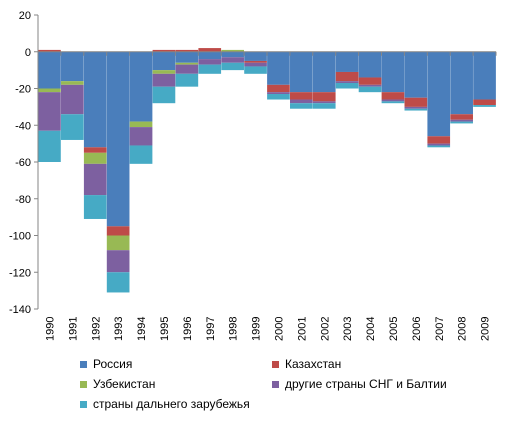  Describe the element at coordinates (234, 329) in the screenshot. I see `x-tick-label: 1998` at that location.